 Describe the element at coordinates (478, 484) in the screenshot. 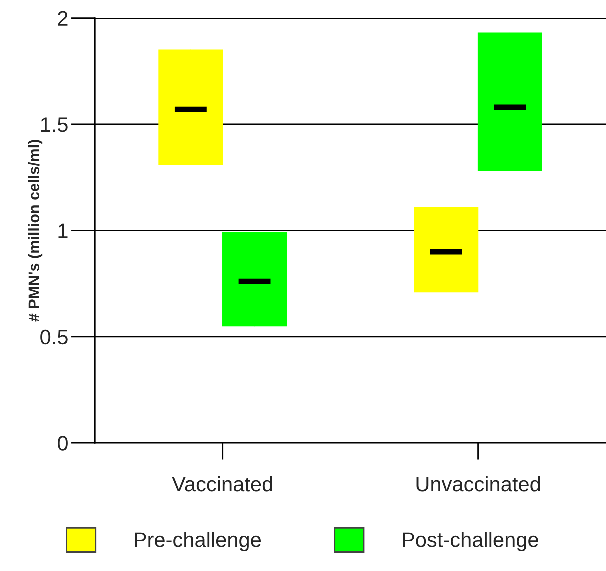

I see `x-tick-label: Unvaccinated` at that location.